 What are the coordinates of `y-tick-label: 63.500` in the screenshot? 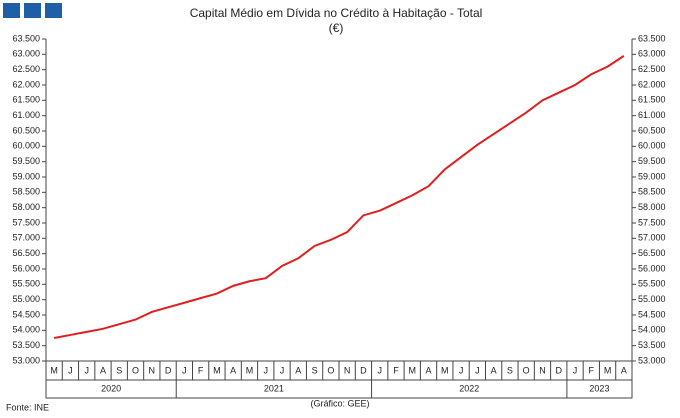 It's located at (26, 38).